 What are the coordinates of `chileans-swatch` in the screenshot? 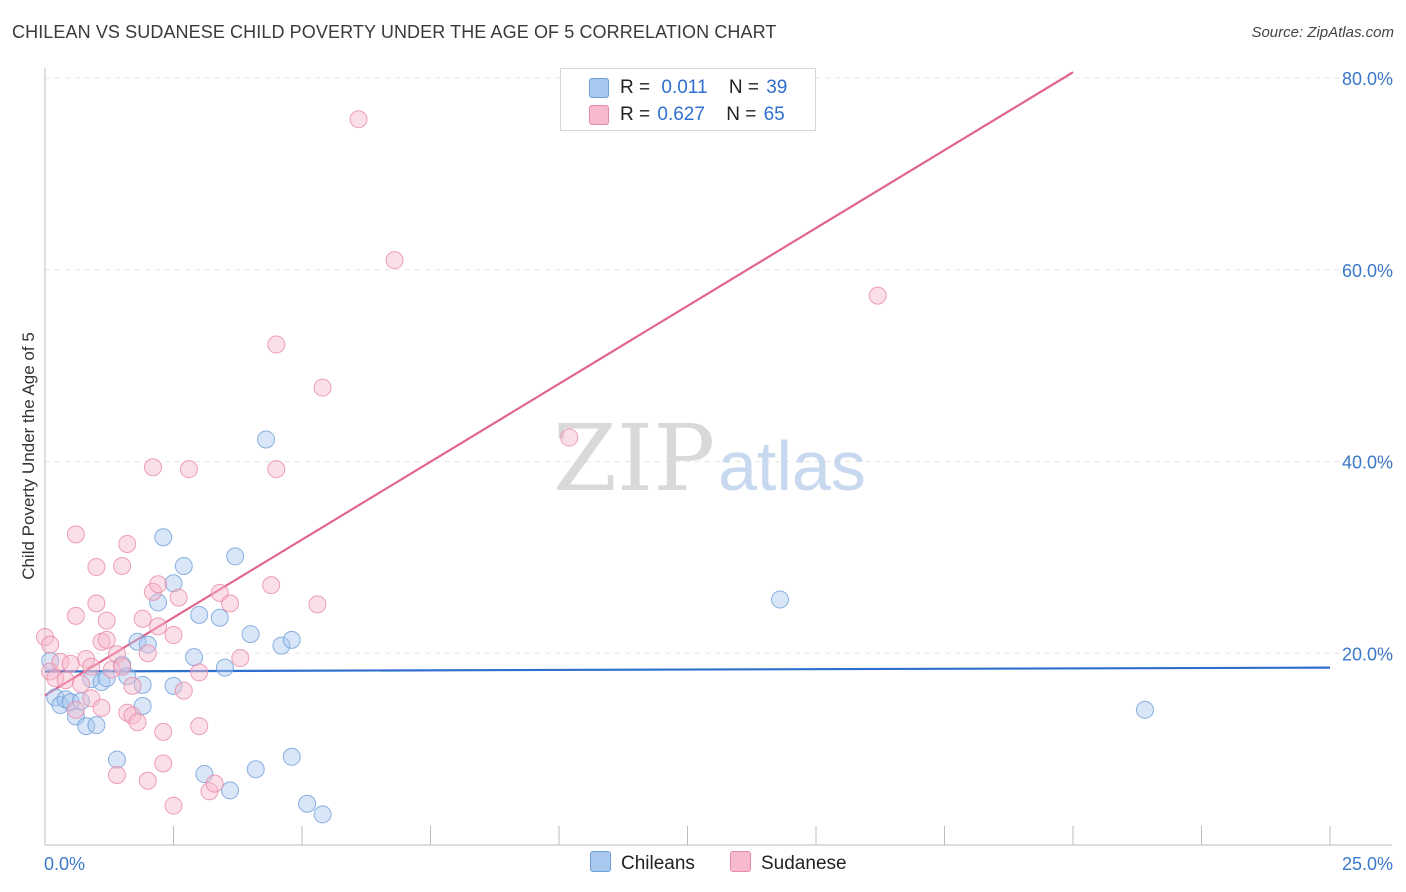 It's located at (600, 861).